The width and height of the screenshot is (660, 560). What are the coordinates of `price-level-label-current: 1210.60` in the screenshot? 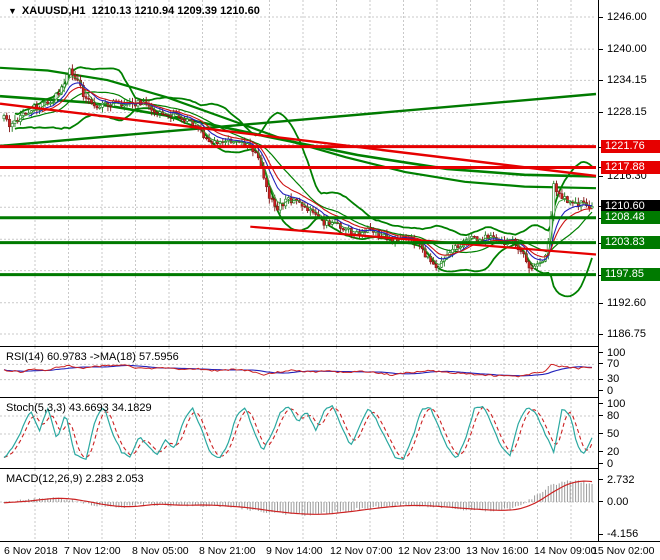 It's located at (630, 206).